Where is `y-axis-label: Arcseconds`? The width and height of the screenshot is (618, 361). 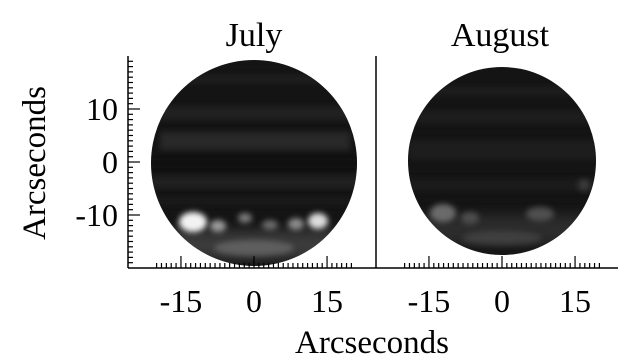
y-axis-label: Arcseconds is located at coordinates (35, 163).